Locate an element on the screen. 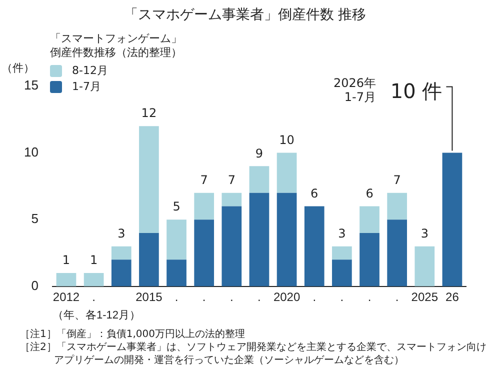 The height and width of the screenshot is (380, 490). y-tick-label: 10 is located at coordinates (31, 152).